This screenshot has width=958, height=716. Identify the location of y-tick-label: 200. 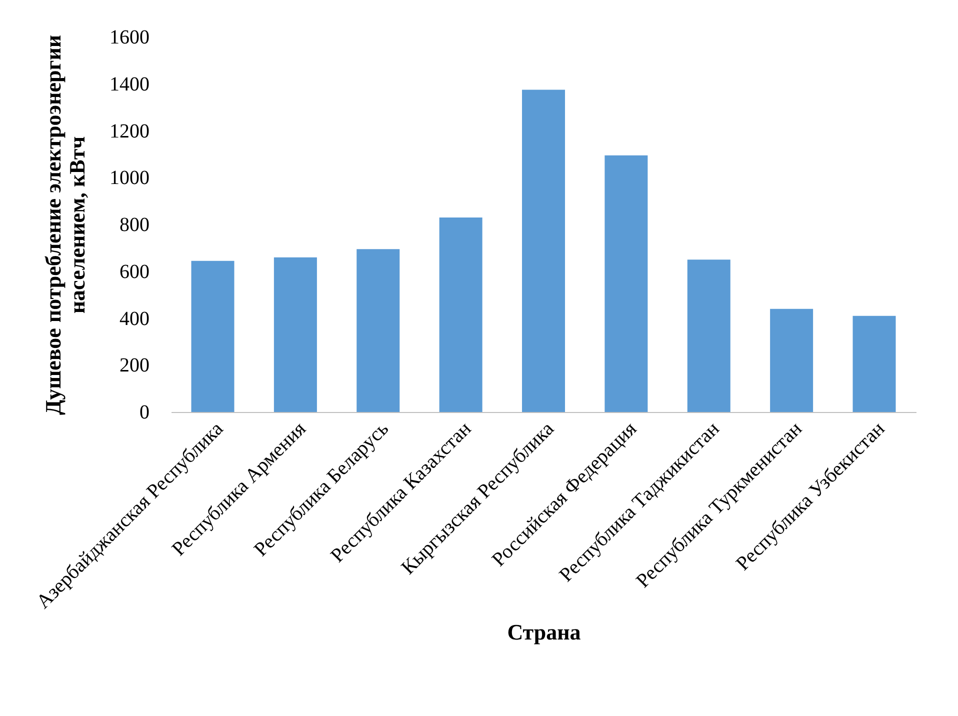
(135, 365).